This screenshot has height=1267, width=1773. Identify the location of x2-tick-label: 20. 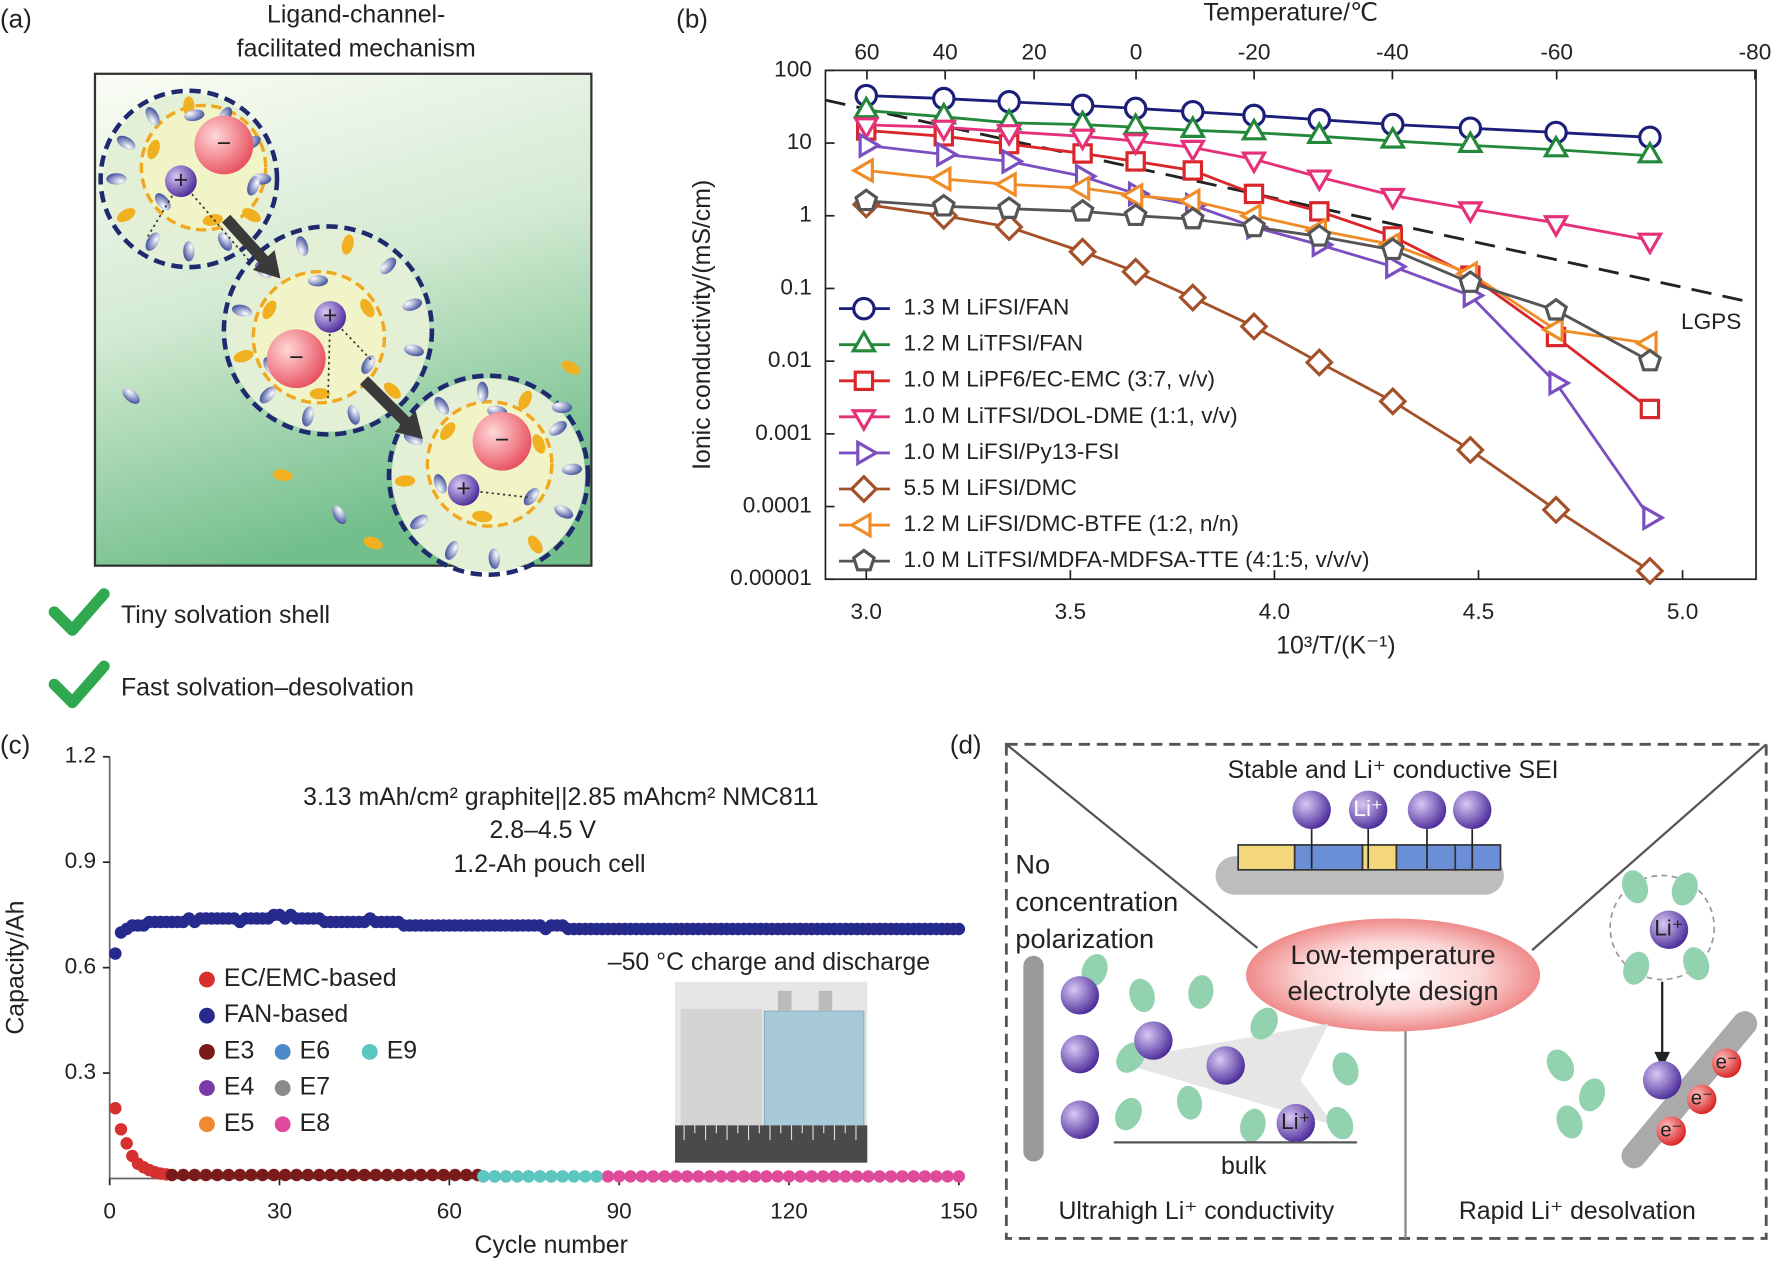
(1034, 51).